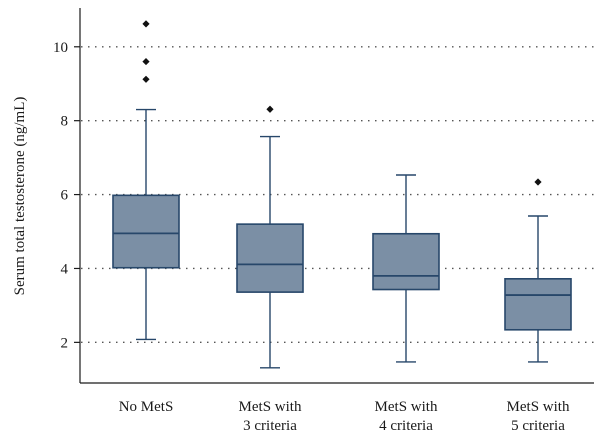 The height and width of the screenshot is (437, 598). What do you see at coordinates (20, 196) in the screenshot?
I see `y-axis-title: Serum total testosterone (ng/mL)` at bounding box center [20, 196].